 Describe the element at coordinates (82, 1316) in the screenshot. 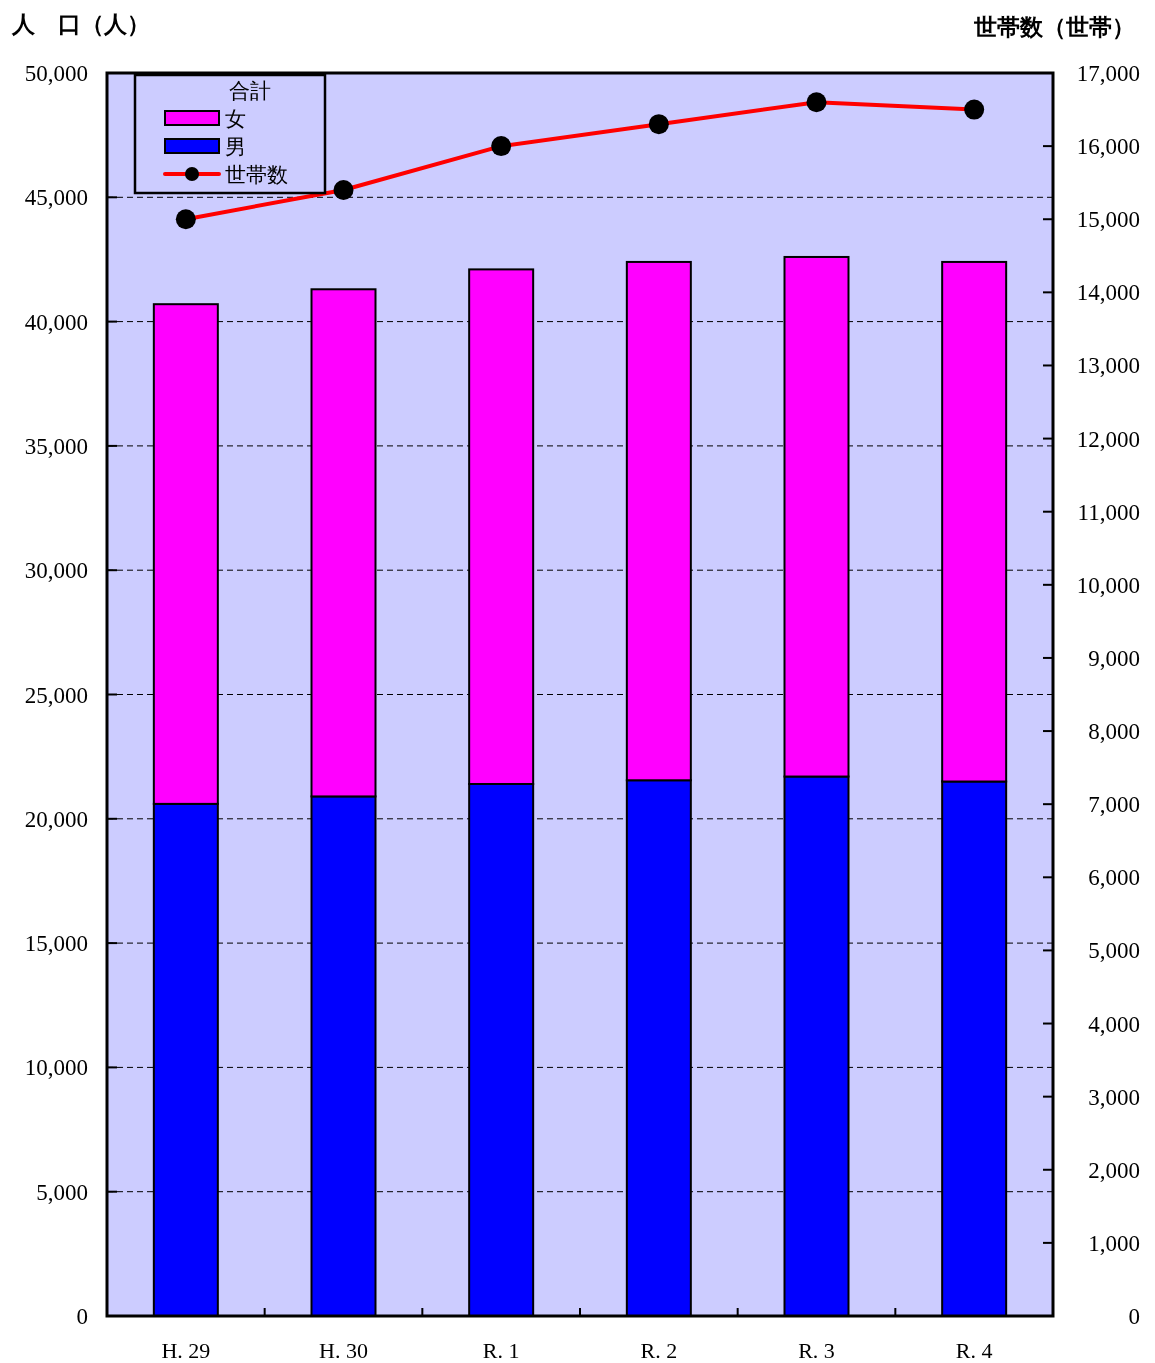

I see `y-tick-label: 0` at that location.